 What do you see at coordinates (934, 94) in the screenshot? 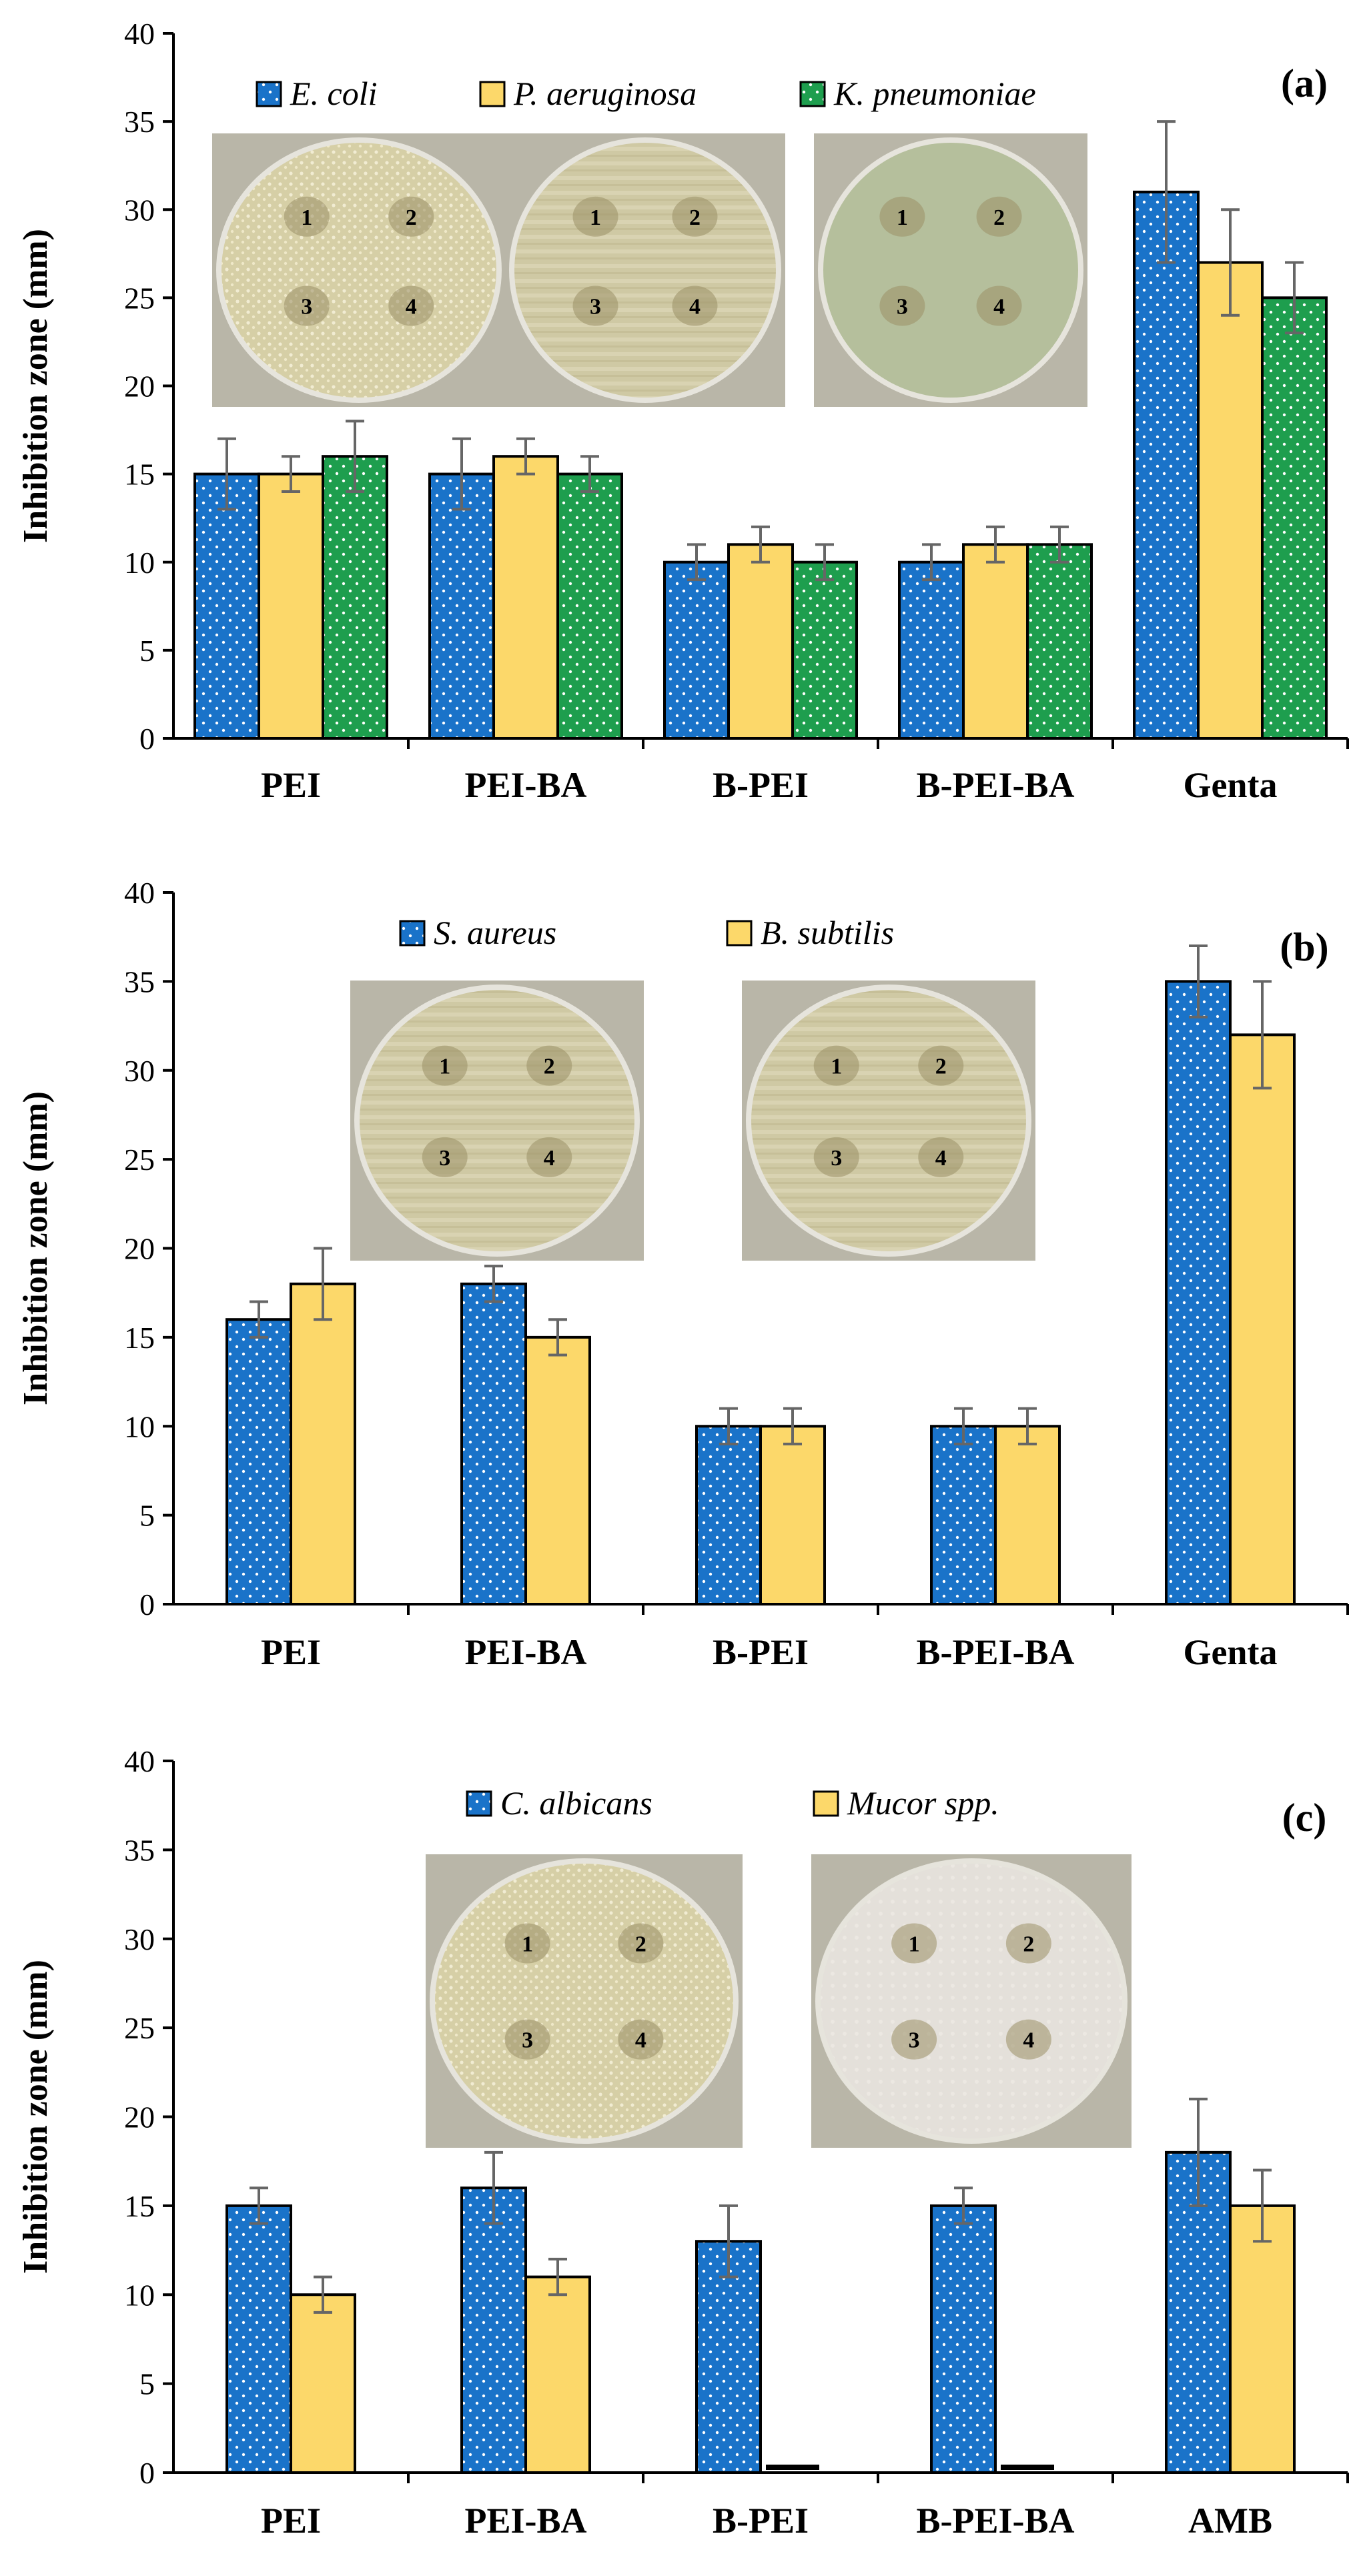
I see `legend-label: K. pneumoniae` at bounding box center [934, 94].